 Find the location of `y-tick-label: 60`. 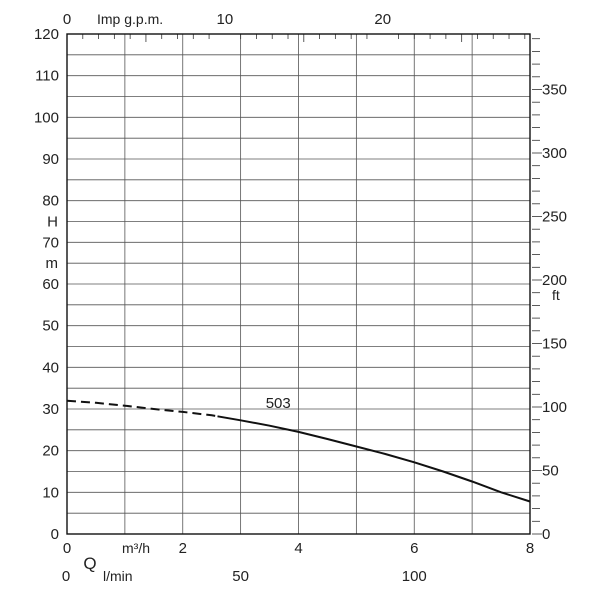

y-tick-label: 60 is located at coordinates (50, 284).